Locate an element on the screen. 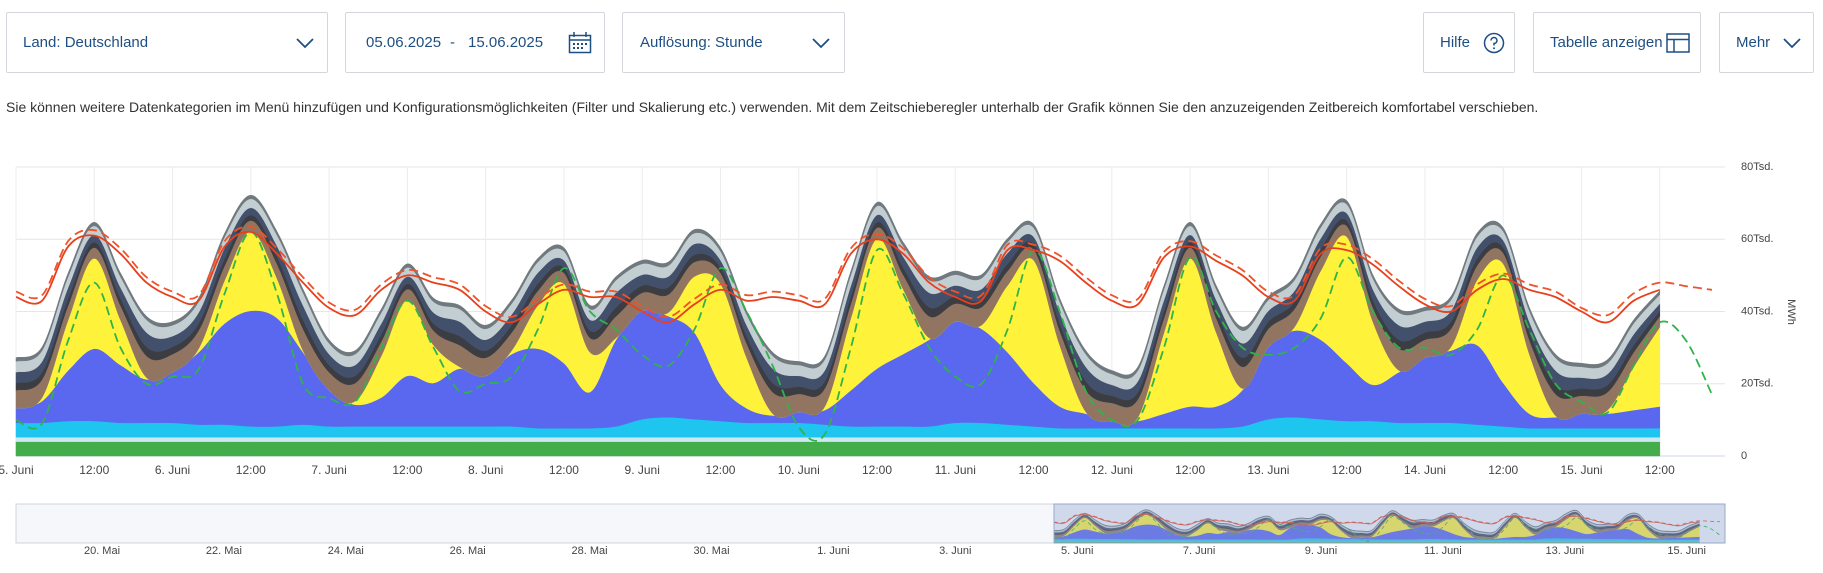  navigator-label: 28. Mai is located at coordinates (590, 551).